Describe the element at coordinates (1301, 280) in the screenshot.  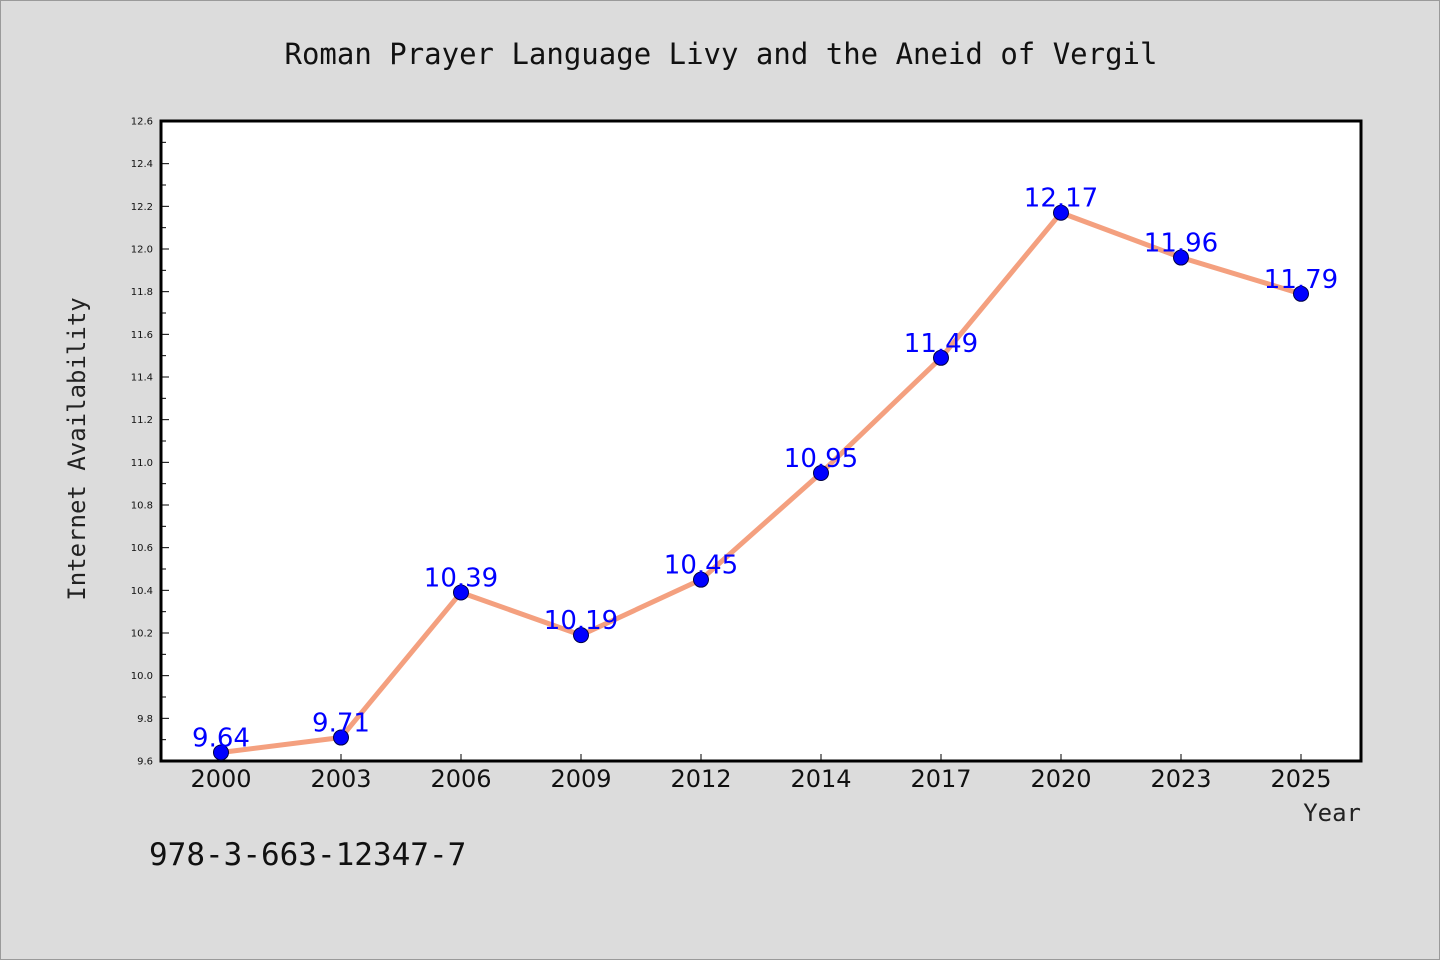
I see `data-label: 11.79` at that location.